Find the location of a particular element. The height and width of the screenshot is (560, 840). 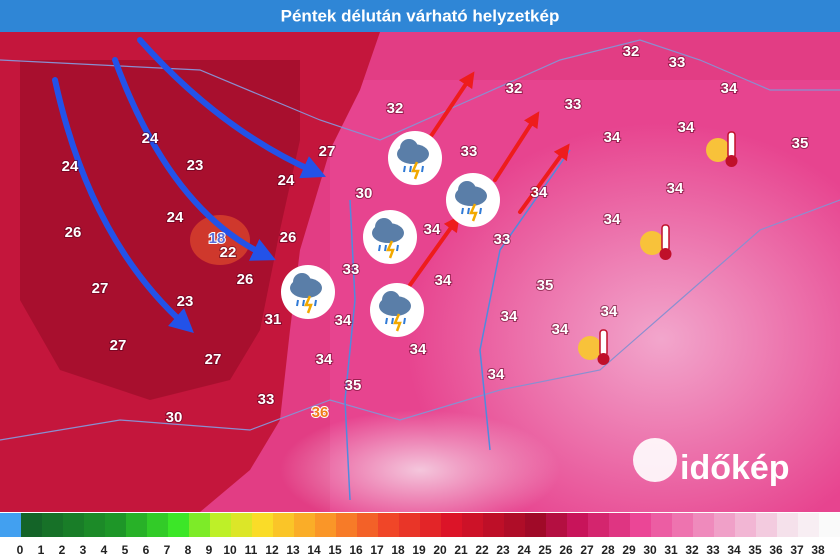

legend-label: 4 is located at coordinates (104, 550).